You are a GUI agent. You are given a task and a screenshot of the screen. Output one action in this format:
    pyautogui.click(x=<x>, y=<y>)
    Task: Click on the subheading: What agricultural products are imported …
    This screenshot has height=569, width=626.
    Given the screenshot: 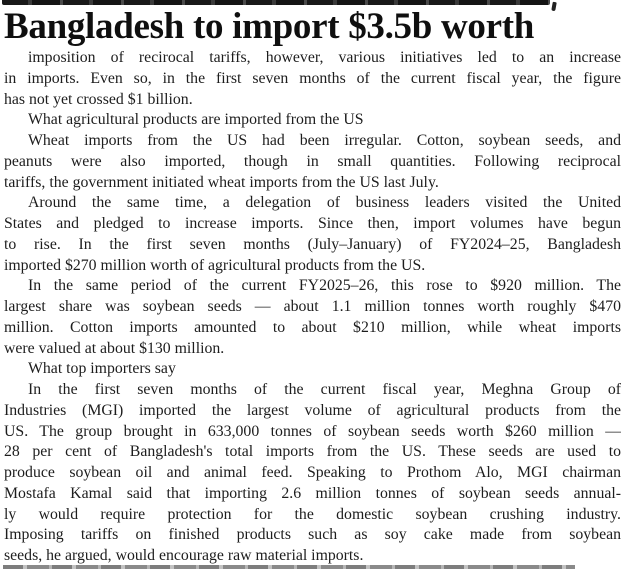 What is the action you would take?
    pyautogui.click(x=312, y=120)
    